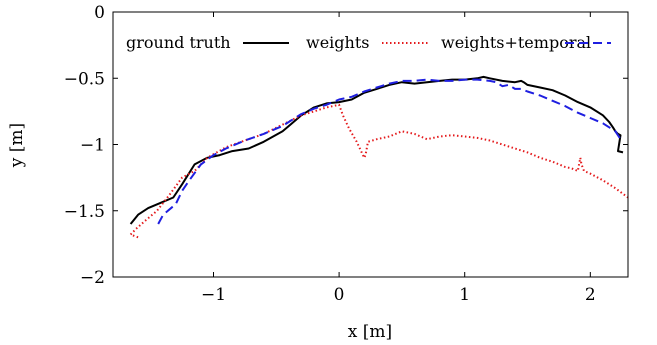  Describe the element at coordinates (17, 145) in the screenshot. I see `y-axis-label: y [m]` at that location.